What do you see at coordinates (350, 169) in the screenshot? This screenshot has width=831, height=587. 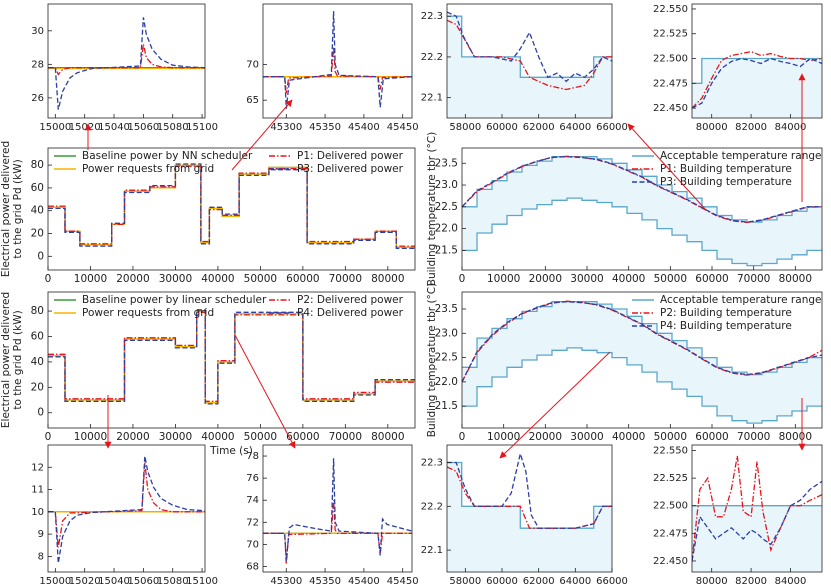 I see `legend-label: P3: Delivered power` at bounding box center [350, 169].